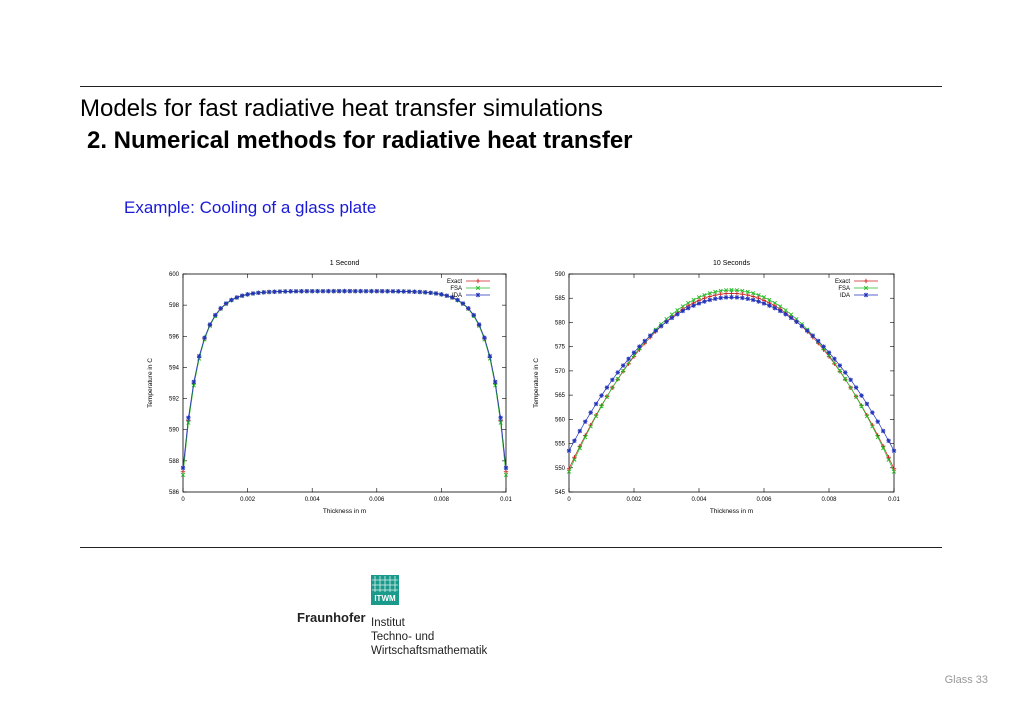  Describe the element at coordinates (174, 337) in the screenshot. I see `y-tick-label: 596` at that location.